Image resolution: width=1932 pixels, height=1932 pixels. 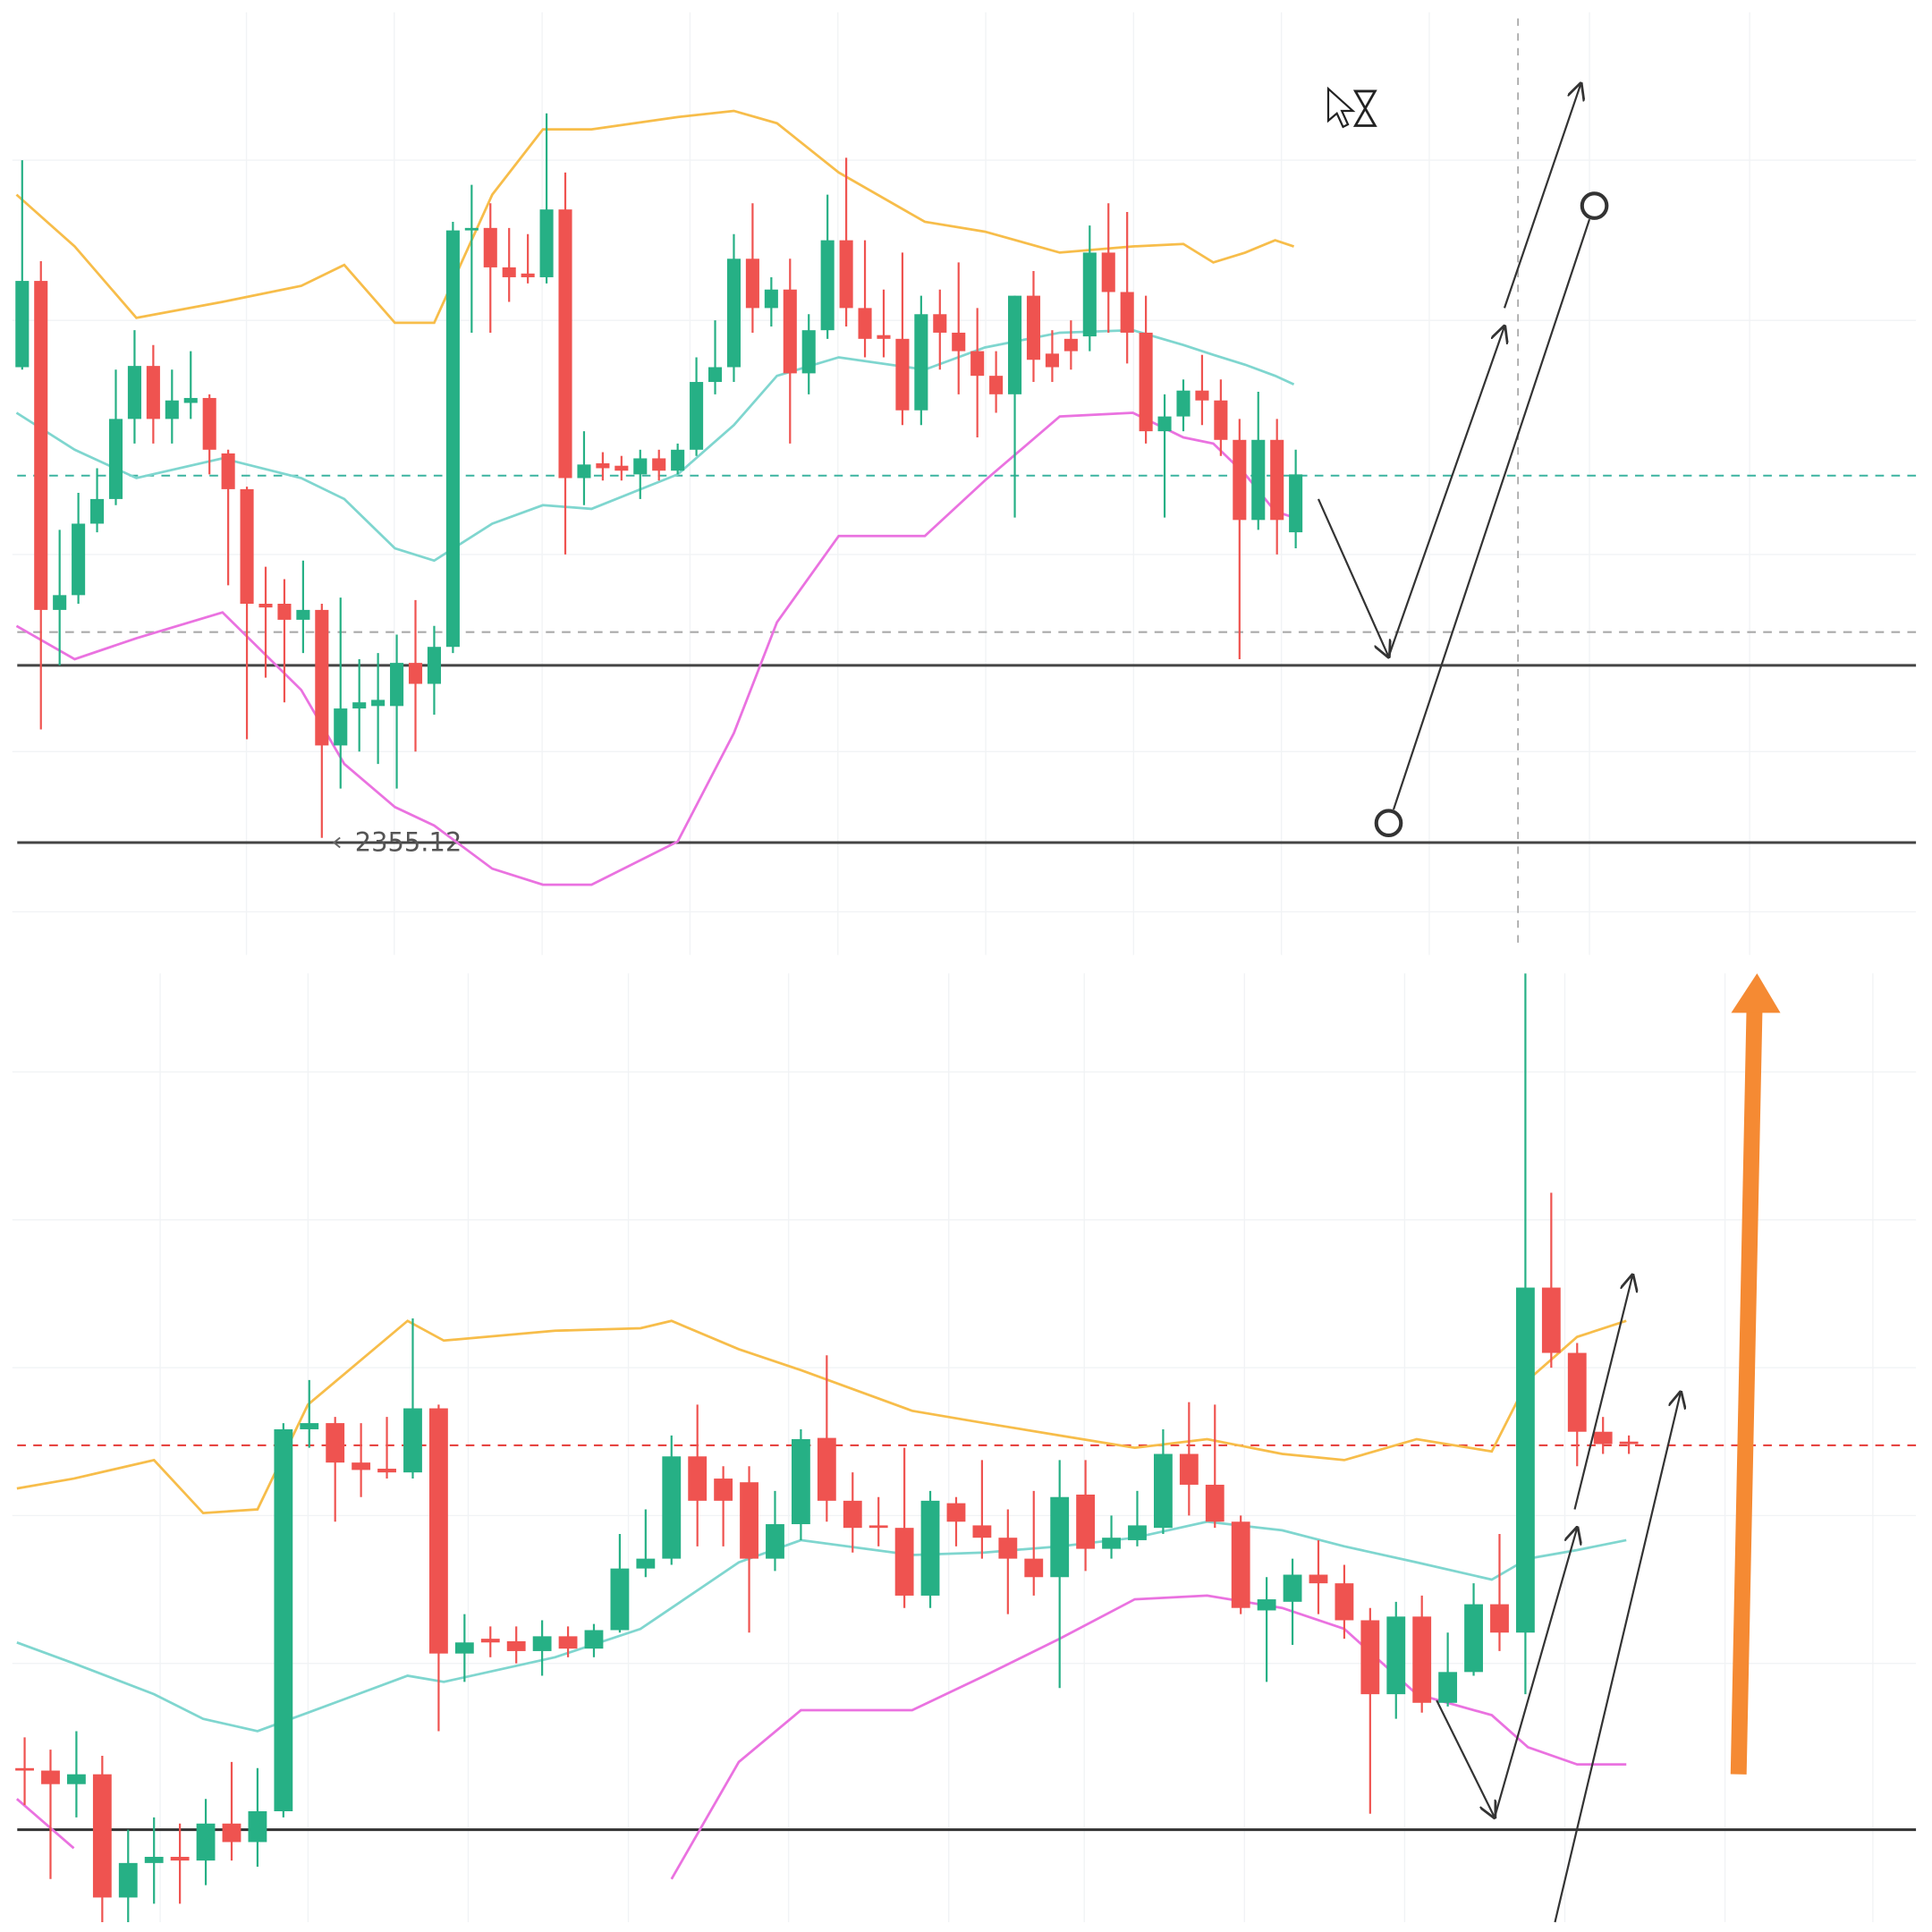 I want to click on label-pointer, so click(x=336, y=842).